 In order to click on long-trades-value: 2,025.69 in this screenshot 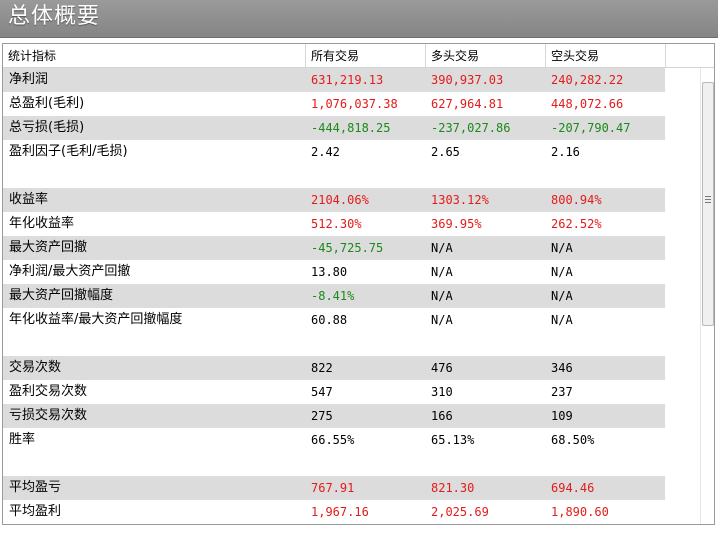, I will do `click(460, 512)`.